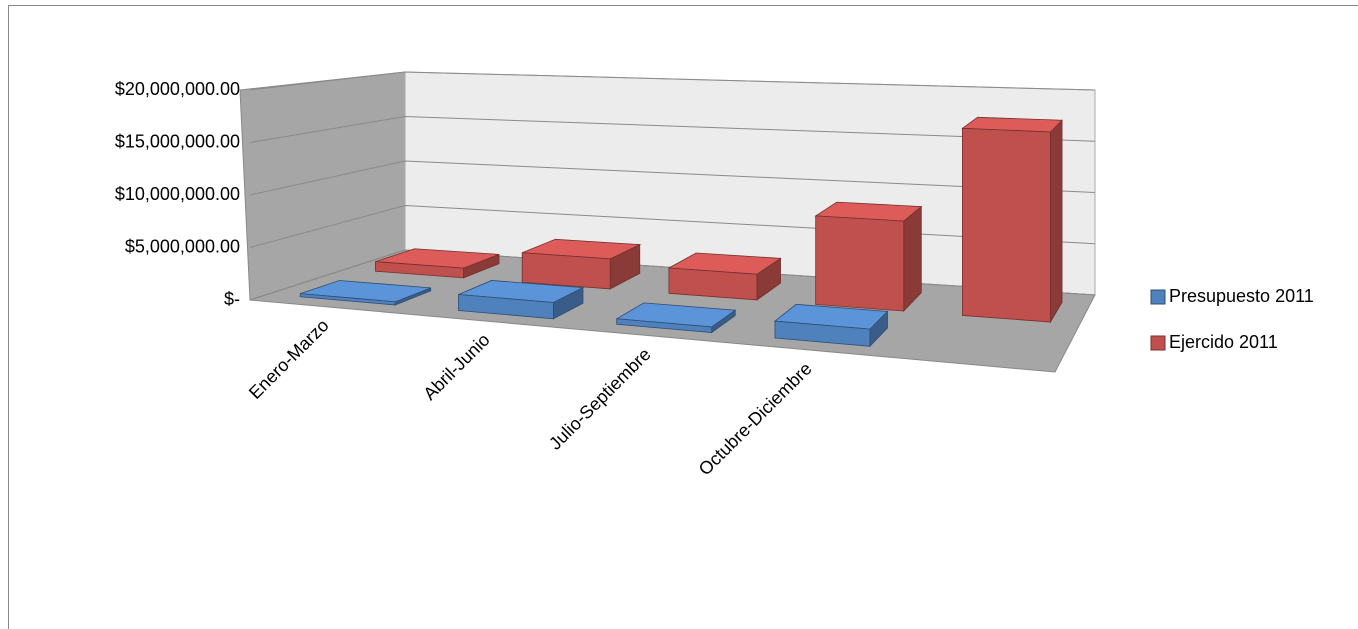 The height and width of the screenshot is (629, 1358). I want to click on legend-label: Ejercido 2011, so click(1223, 342).